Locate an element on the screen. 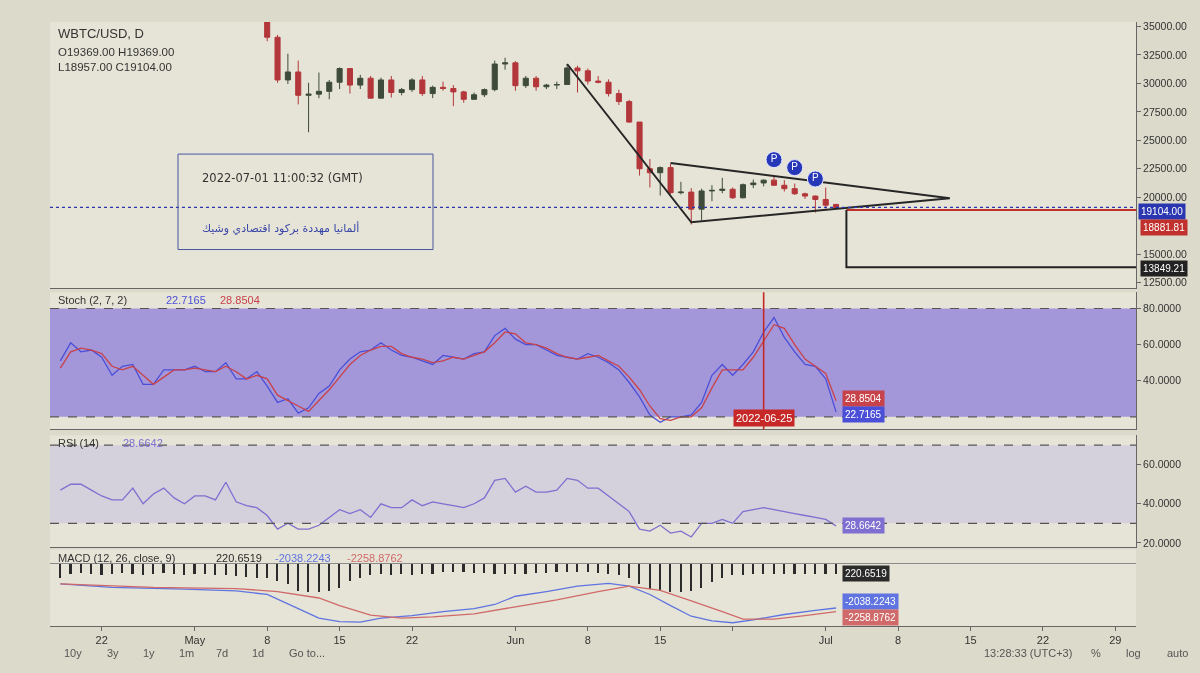  text: auto is located at coordinates (1178, 653).